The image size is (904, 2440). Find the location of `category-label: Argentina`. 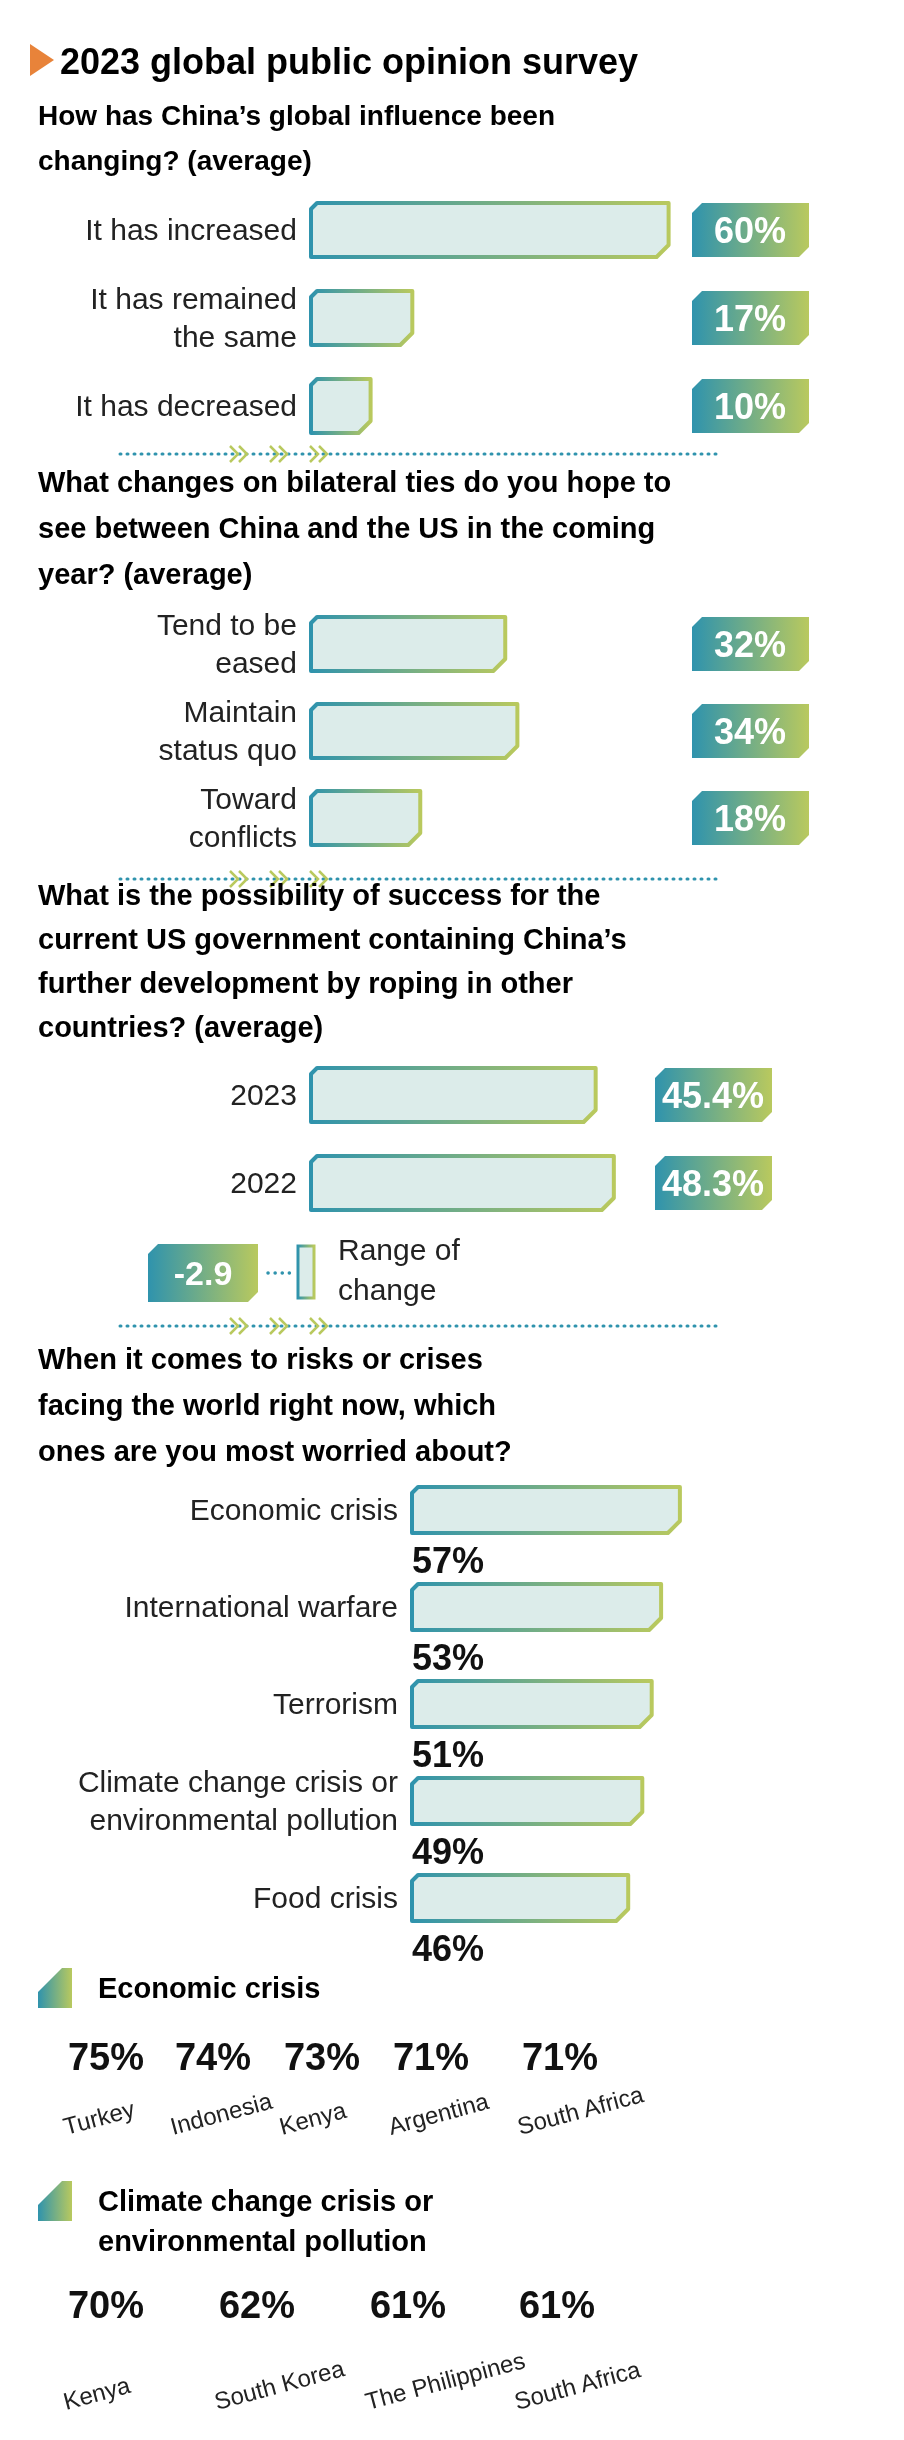

category-label: Argentina is located at coordinates (439, 2113).